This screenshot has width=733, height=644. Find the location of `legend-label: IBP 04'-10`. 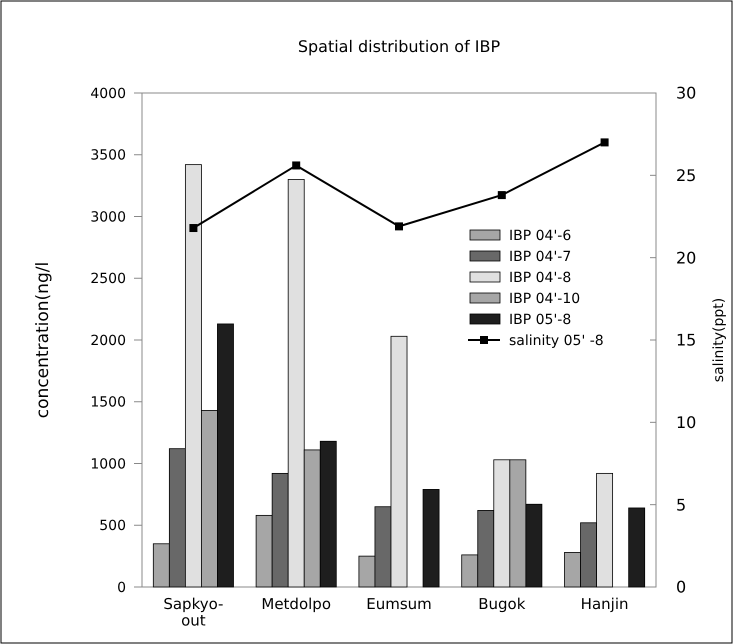

legend-label: IBP 04'-10 is located at coordinates (544, 298).